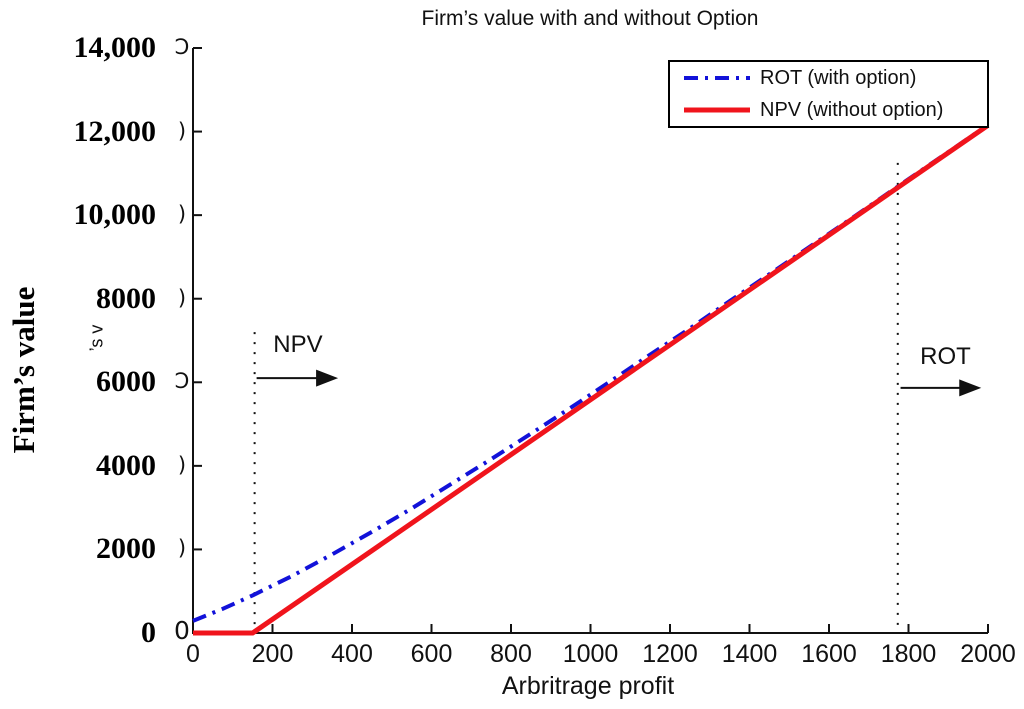 The height and width of the screenshot is (709, 1024). Describe the element at coordinates (945, 357) in the screenshot. I see `annotation-rot: ROT` at that location.